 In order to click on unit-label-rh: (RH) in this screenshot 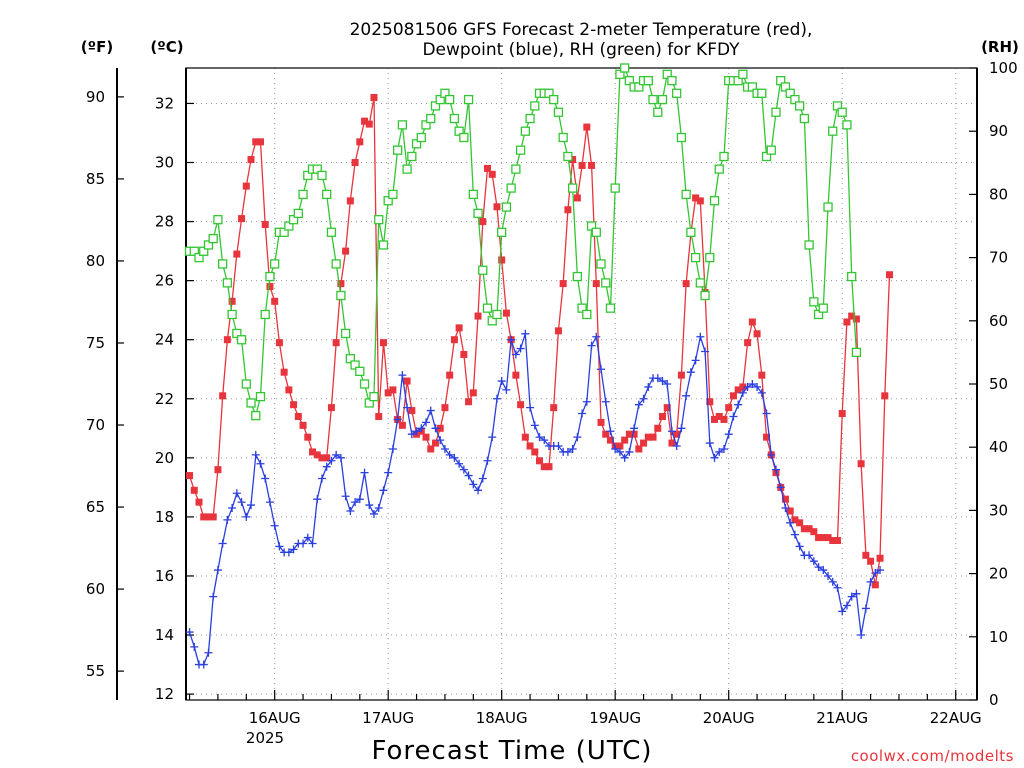, I will do `click(1000, 47)`.